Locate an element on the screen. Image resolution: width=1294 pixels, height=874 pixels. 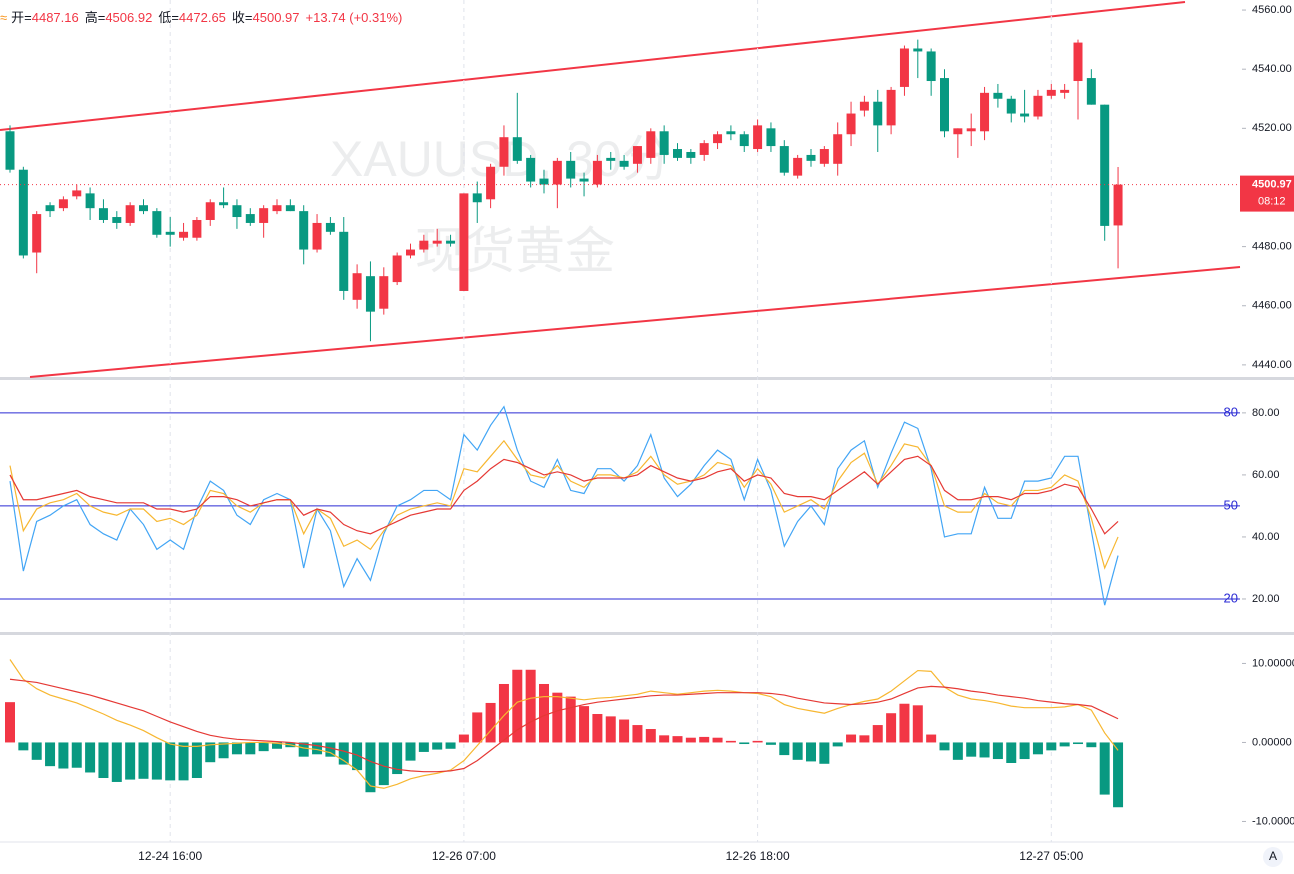
price-tag-label: 4500.97 is located at coordinates (1272, 185).